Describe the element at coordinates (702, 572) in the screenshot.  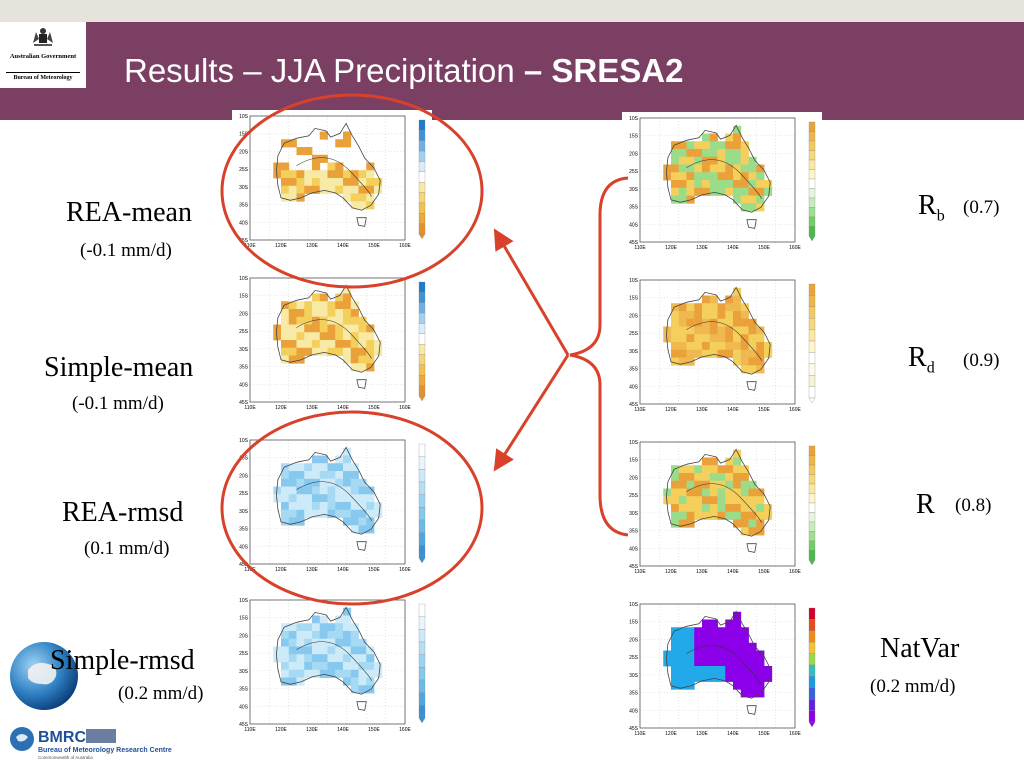
I see `lon-tick-label: 130E` at that location.